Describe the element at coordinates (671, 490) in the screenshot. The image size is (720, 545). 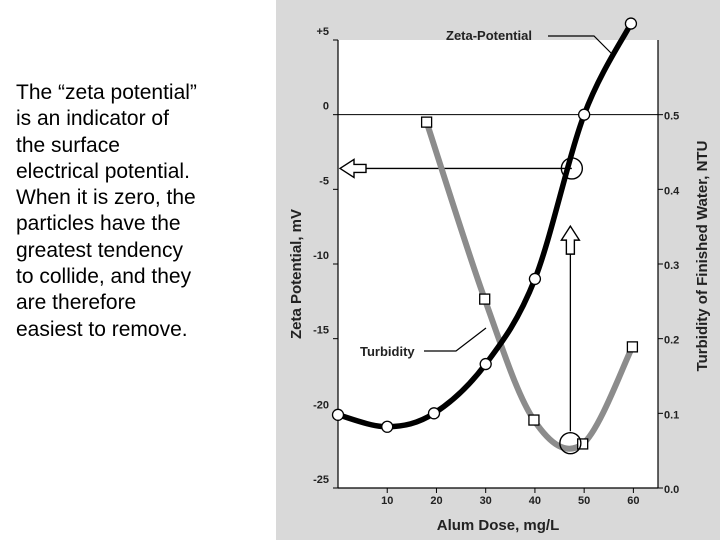
I see `y2-tick-label: 0.0` at that location.